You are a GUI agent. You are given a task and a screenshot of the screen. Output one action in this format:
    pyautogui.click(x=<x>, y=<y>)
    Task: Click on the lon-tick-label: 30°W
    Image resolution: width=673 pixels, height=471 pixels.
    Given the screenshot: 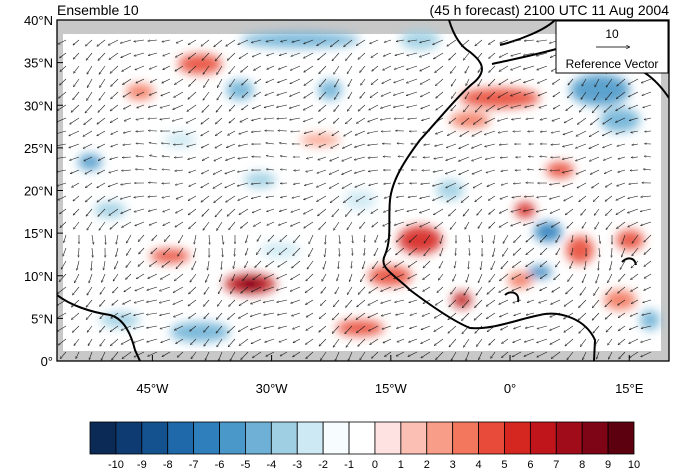 What is the action you would take?
    pyautogui.click(x=272, y=388)
    